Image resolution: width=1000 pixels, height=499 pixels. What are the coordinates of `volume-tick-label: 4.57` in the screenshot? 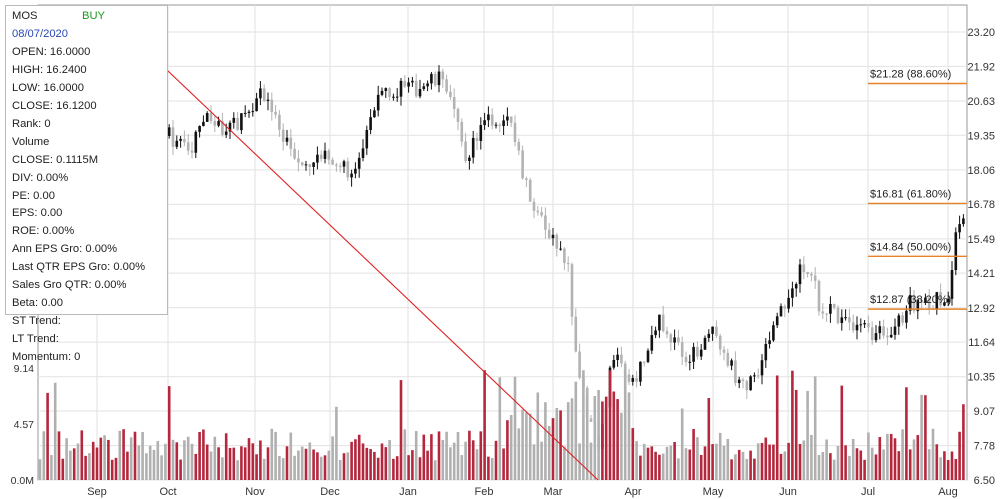 It's located at (24, 425).